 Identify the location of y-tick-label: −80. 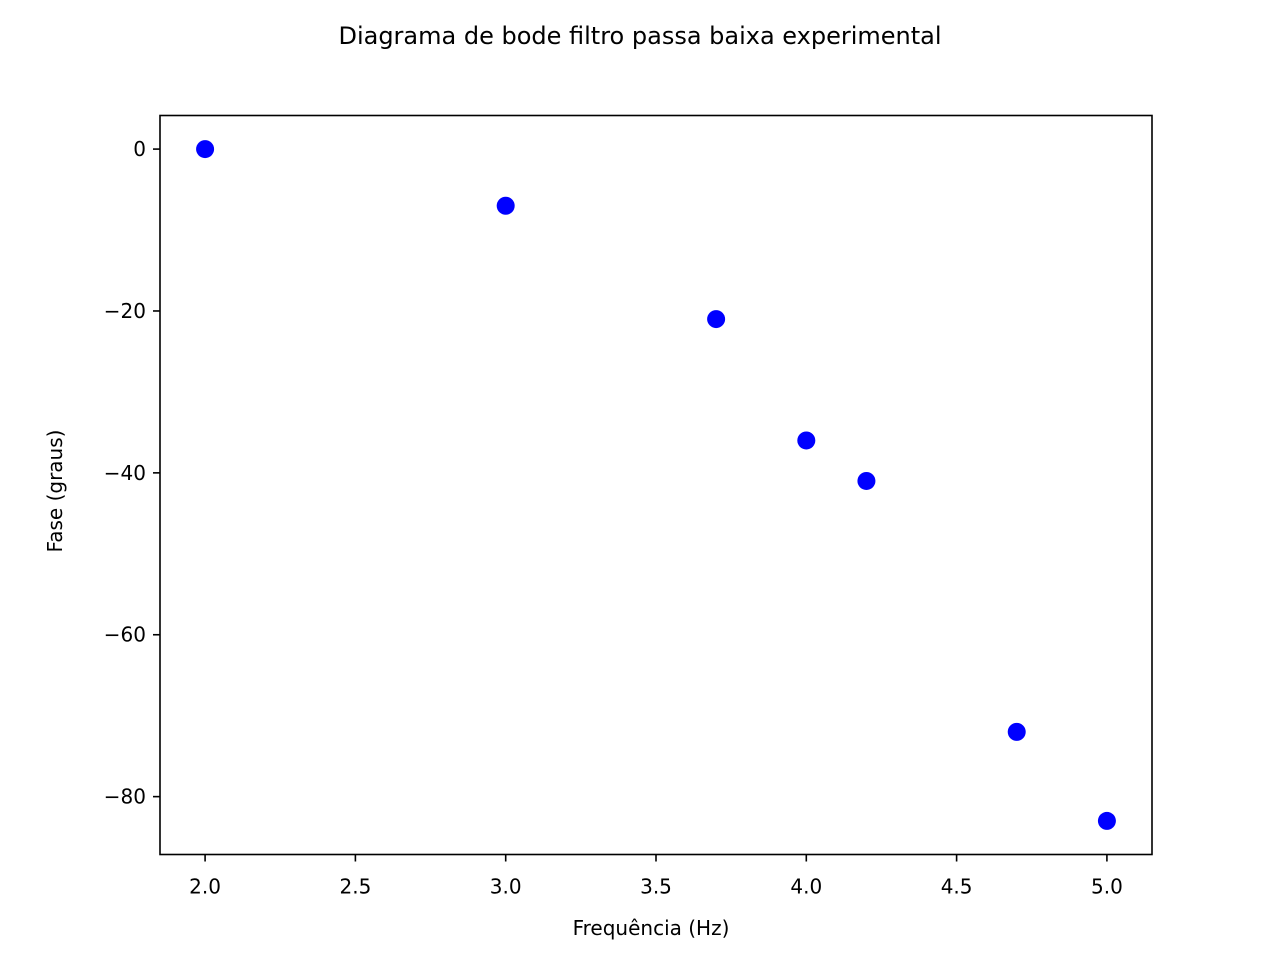
(125, 797).